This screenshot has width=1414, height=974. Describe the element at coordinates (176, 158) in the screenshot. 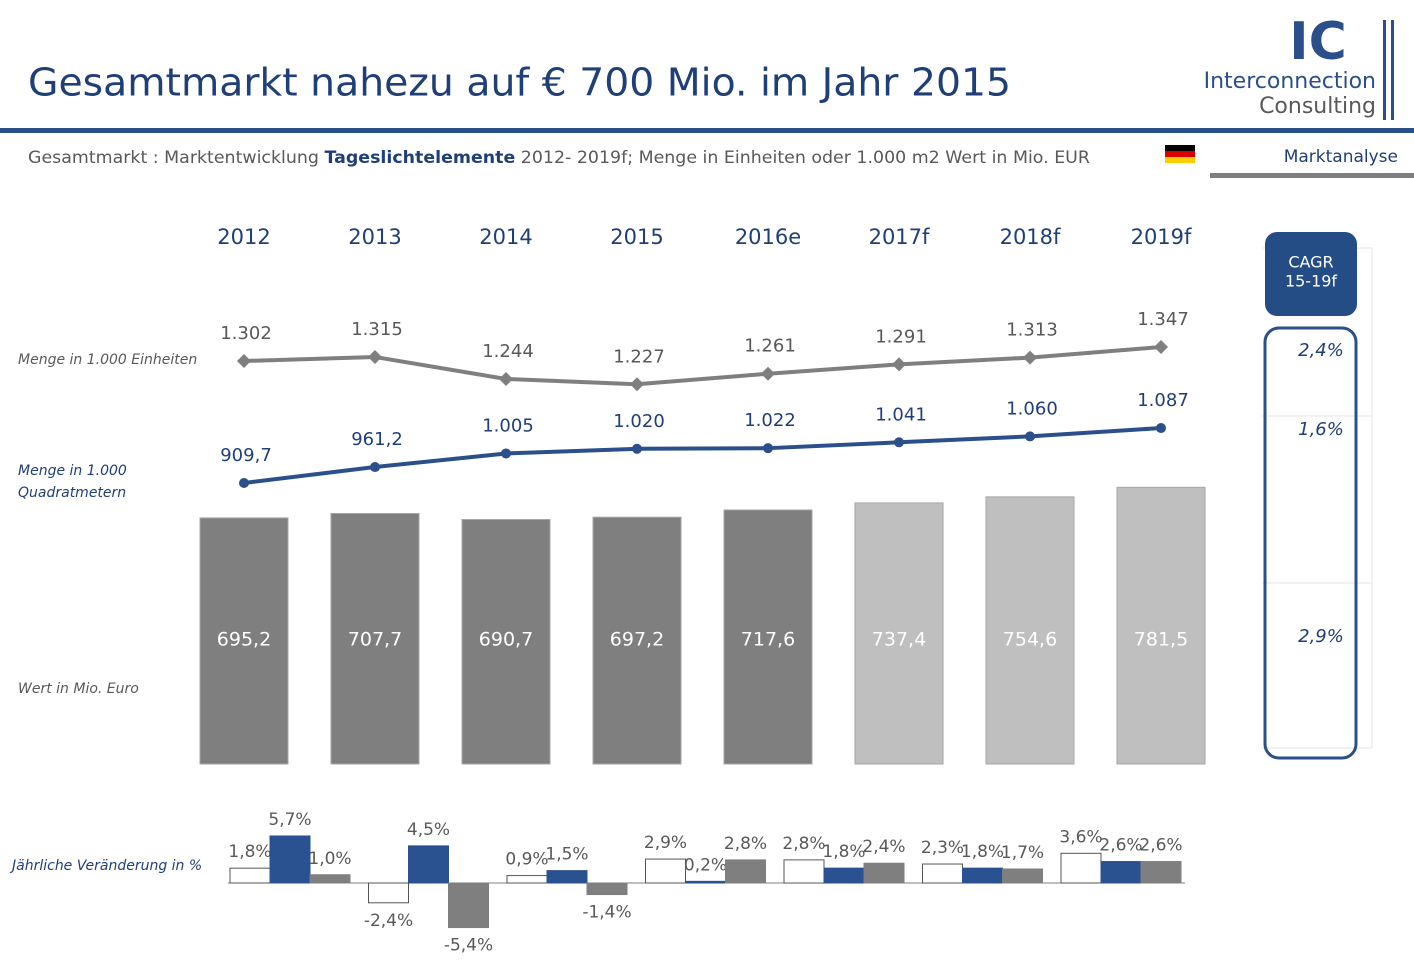

I see `subtitle-part: Gesamtmarkt : Marktentwicklung` at that location.